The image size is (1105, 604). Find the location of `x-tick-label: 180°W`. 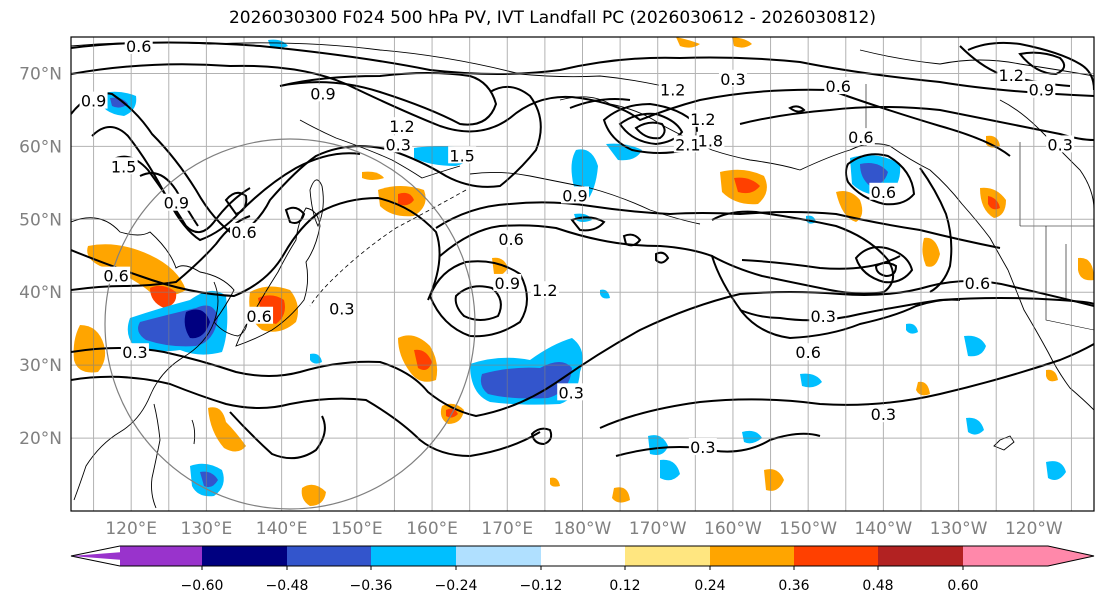

x-tick-label: 180°W is located at coordinates (583, 529).